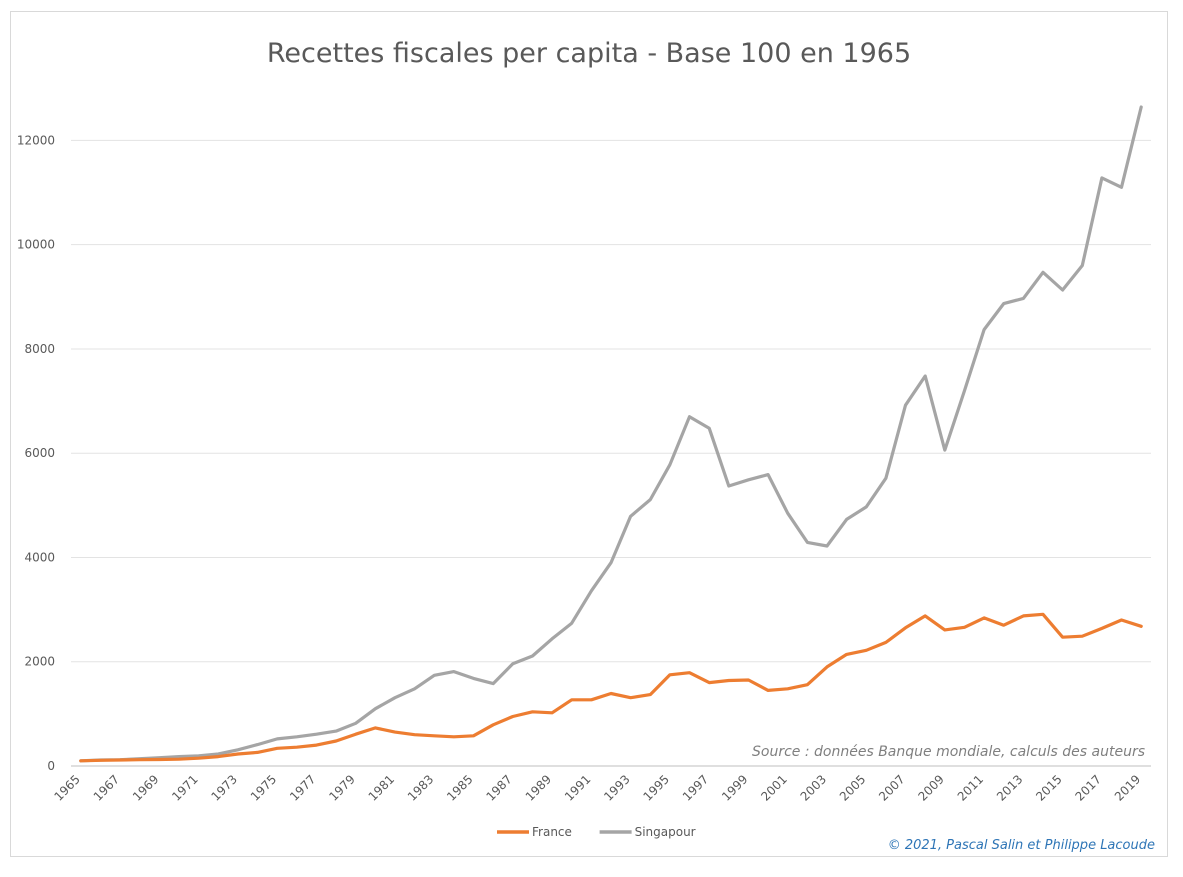 Image resolution: width=1183 pixels, height=877 pixels. I want to click on x-tick-label: 1993, so click(616, 787).